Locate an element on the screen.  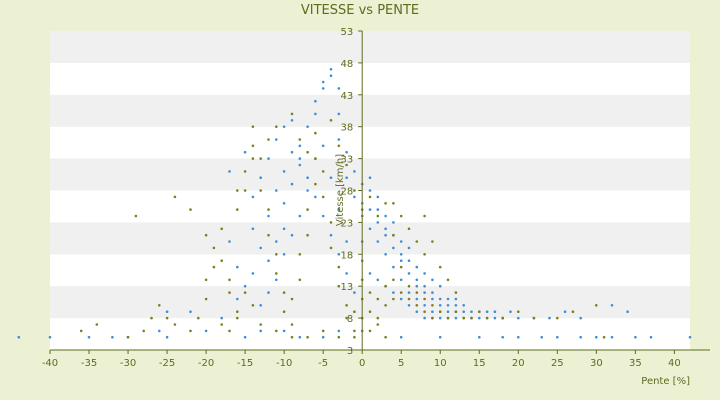
y-tick-label: 28 is located at coordinates (346, 192).